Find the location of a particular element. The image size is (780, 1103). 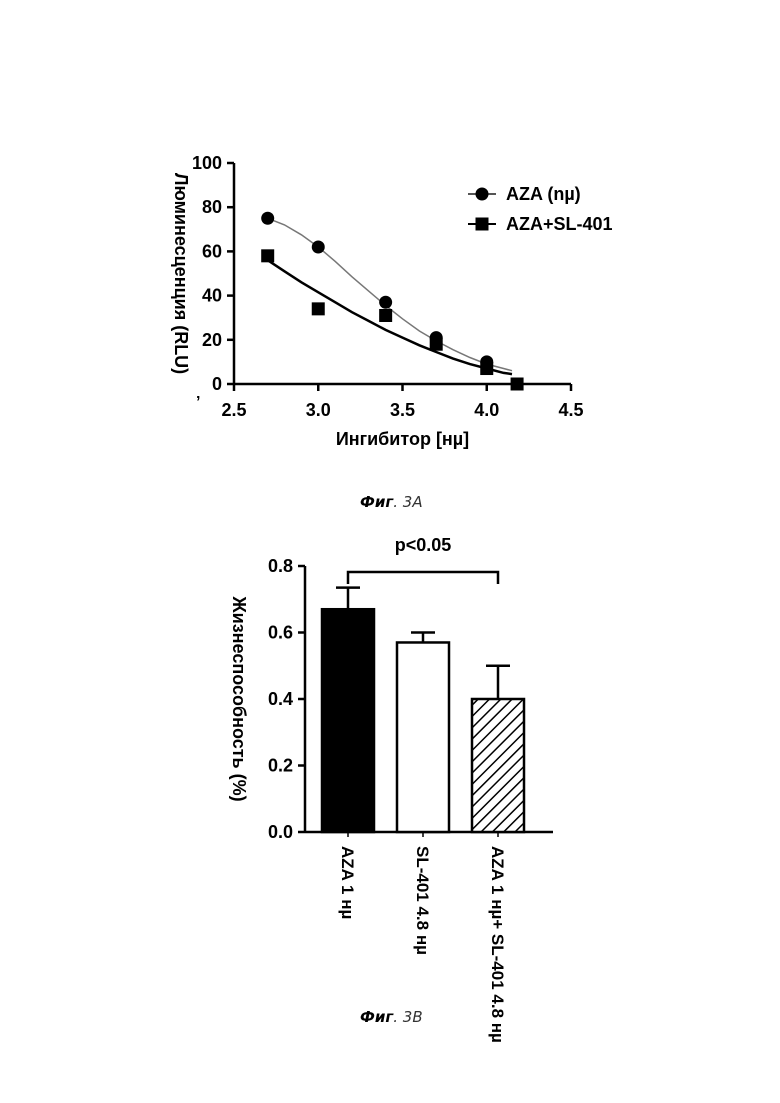

caption-fig-3a-rest: . 3А is located at coordinates (407, 502).